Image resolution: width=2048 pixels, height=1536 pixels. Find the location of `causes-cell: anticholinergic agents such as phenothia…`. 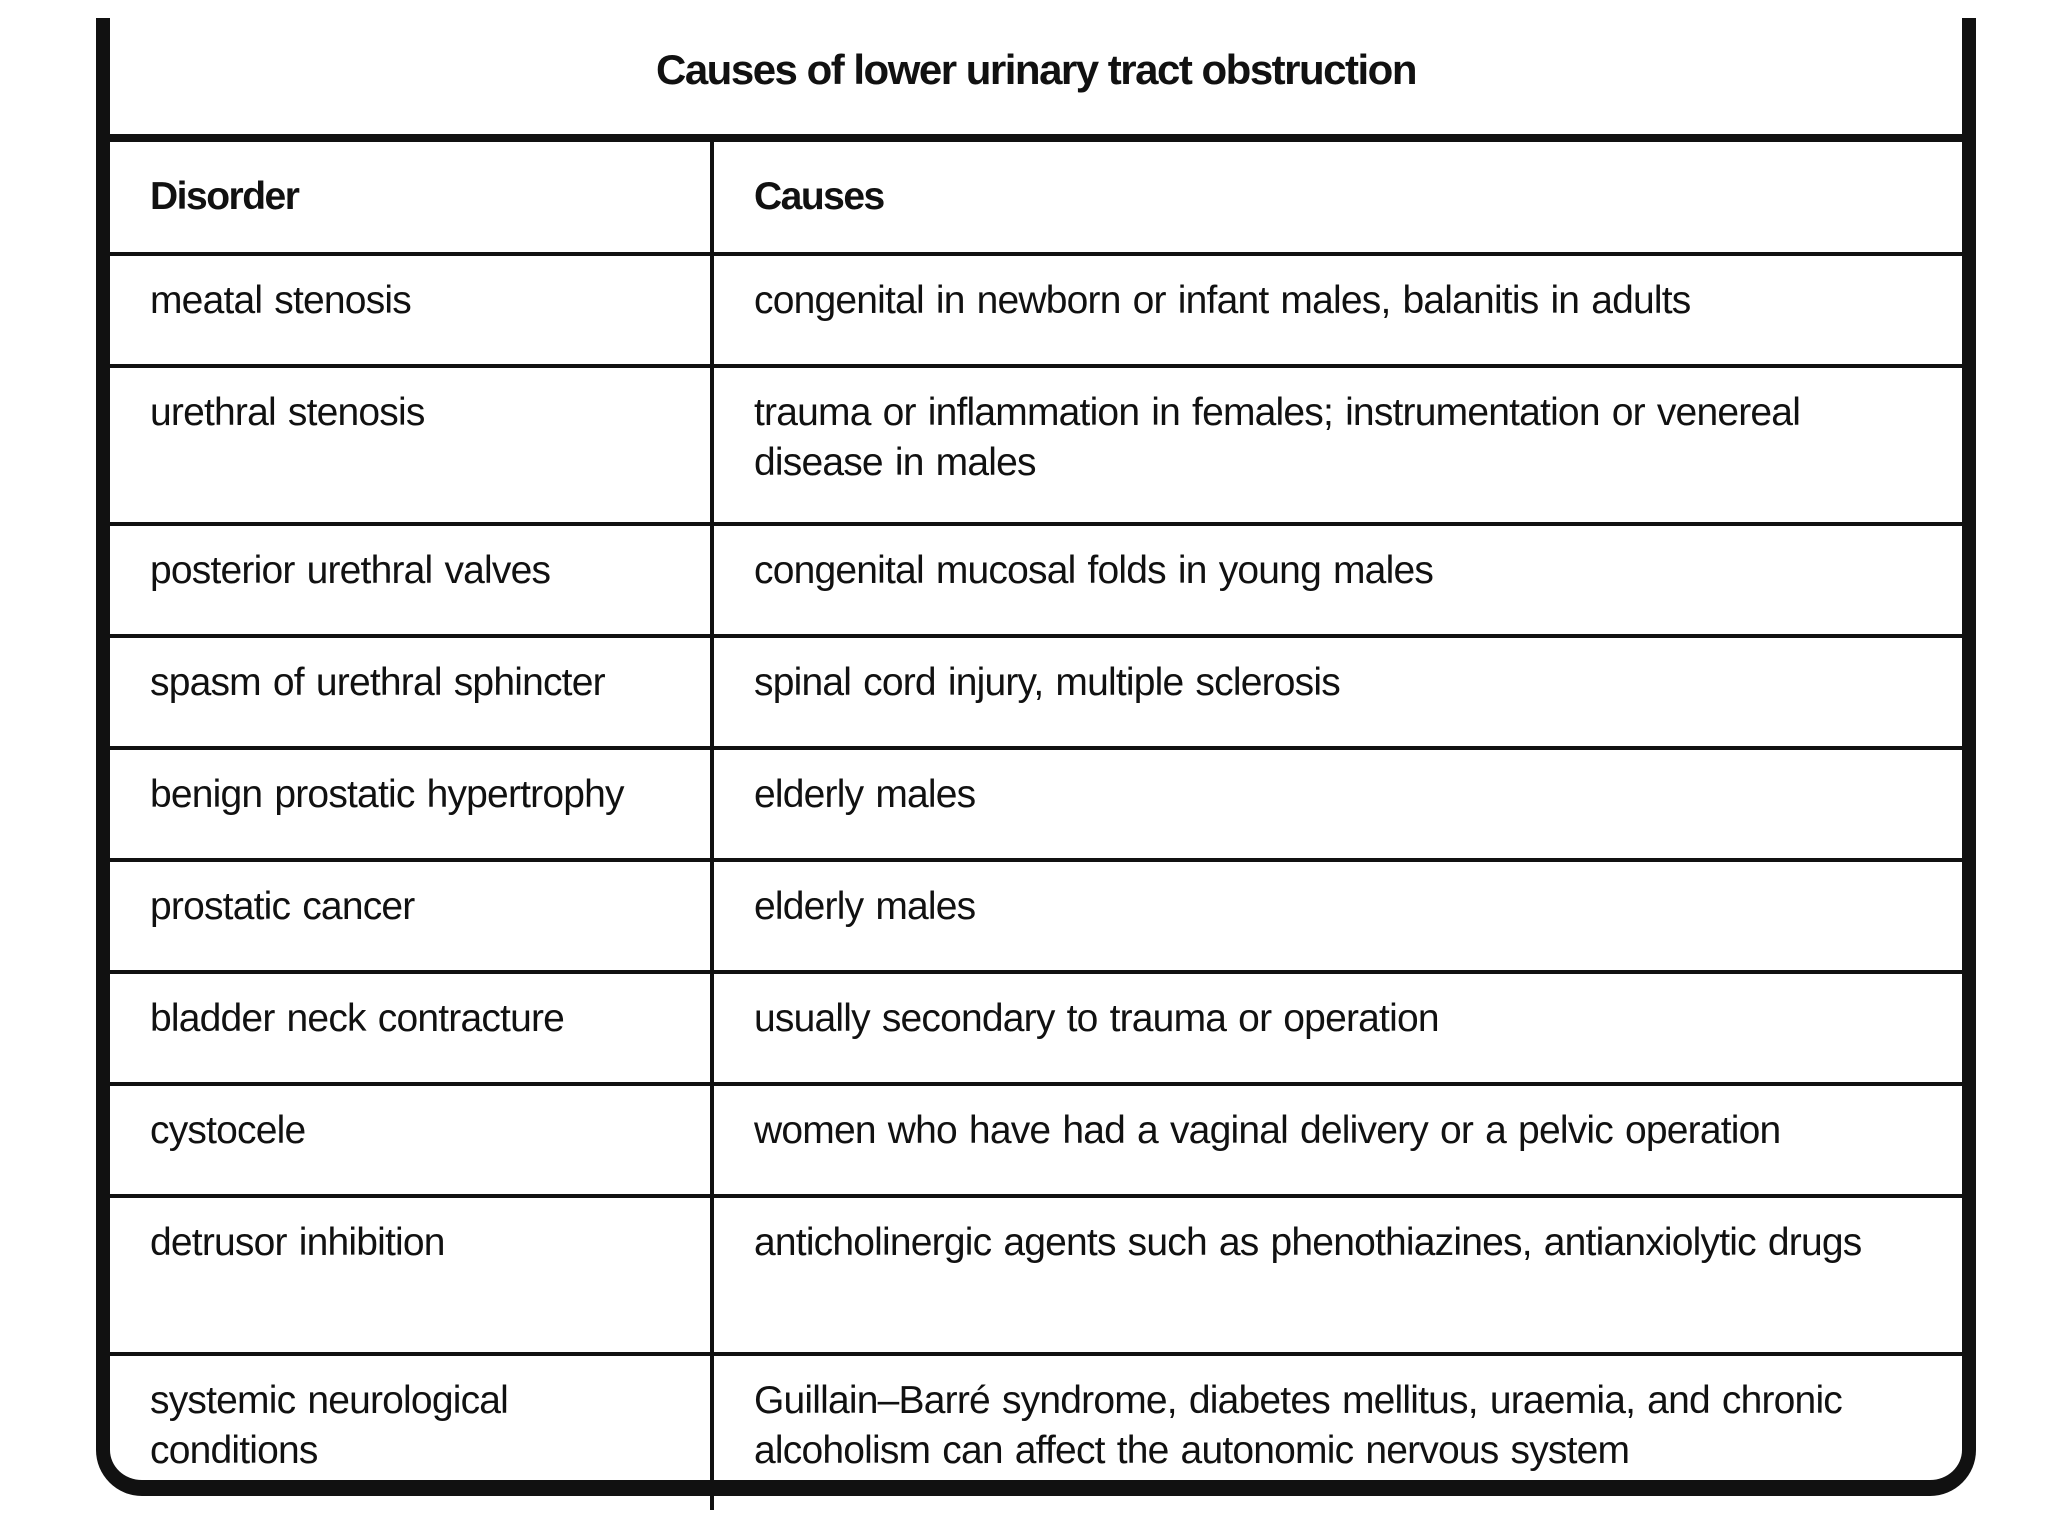

causes-cell: anticholinergic agents such as phenothia… is located at coordinates (1337, 1276).